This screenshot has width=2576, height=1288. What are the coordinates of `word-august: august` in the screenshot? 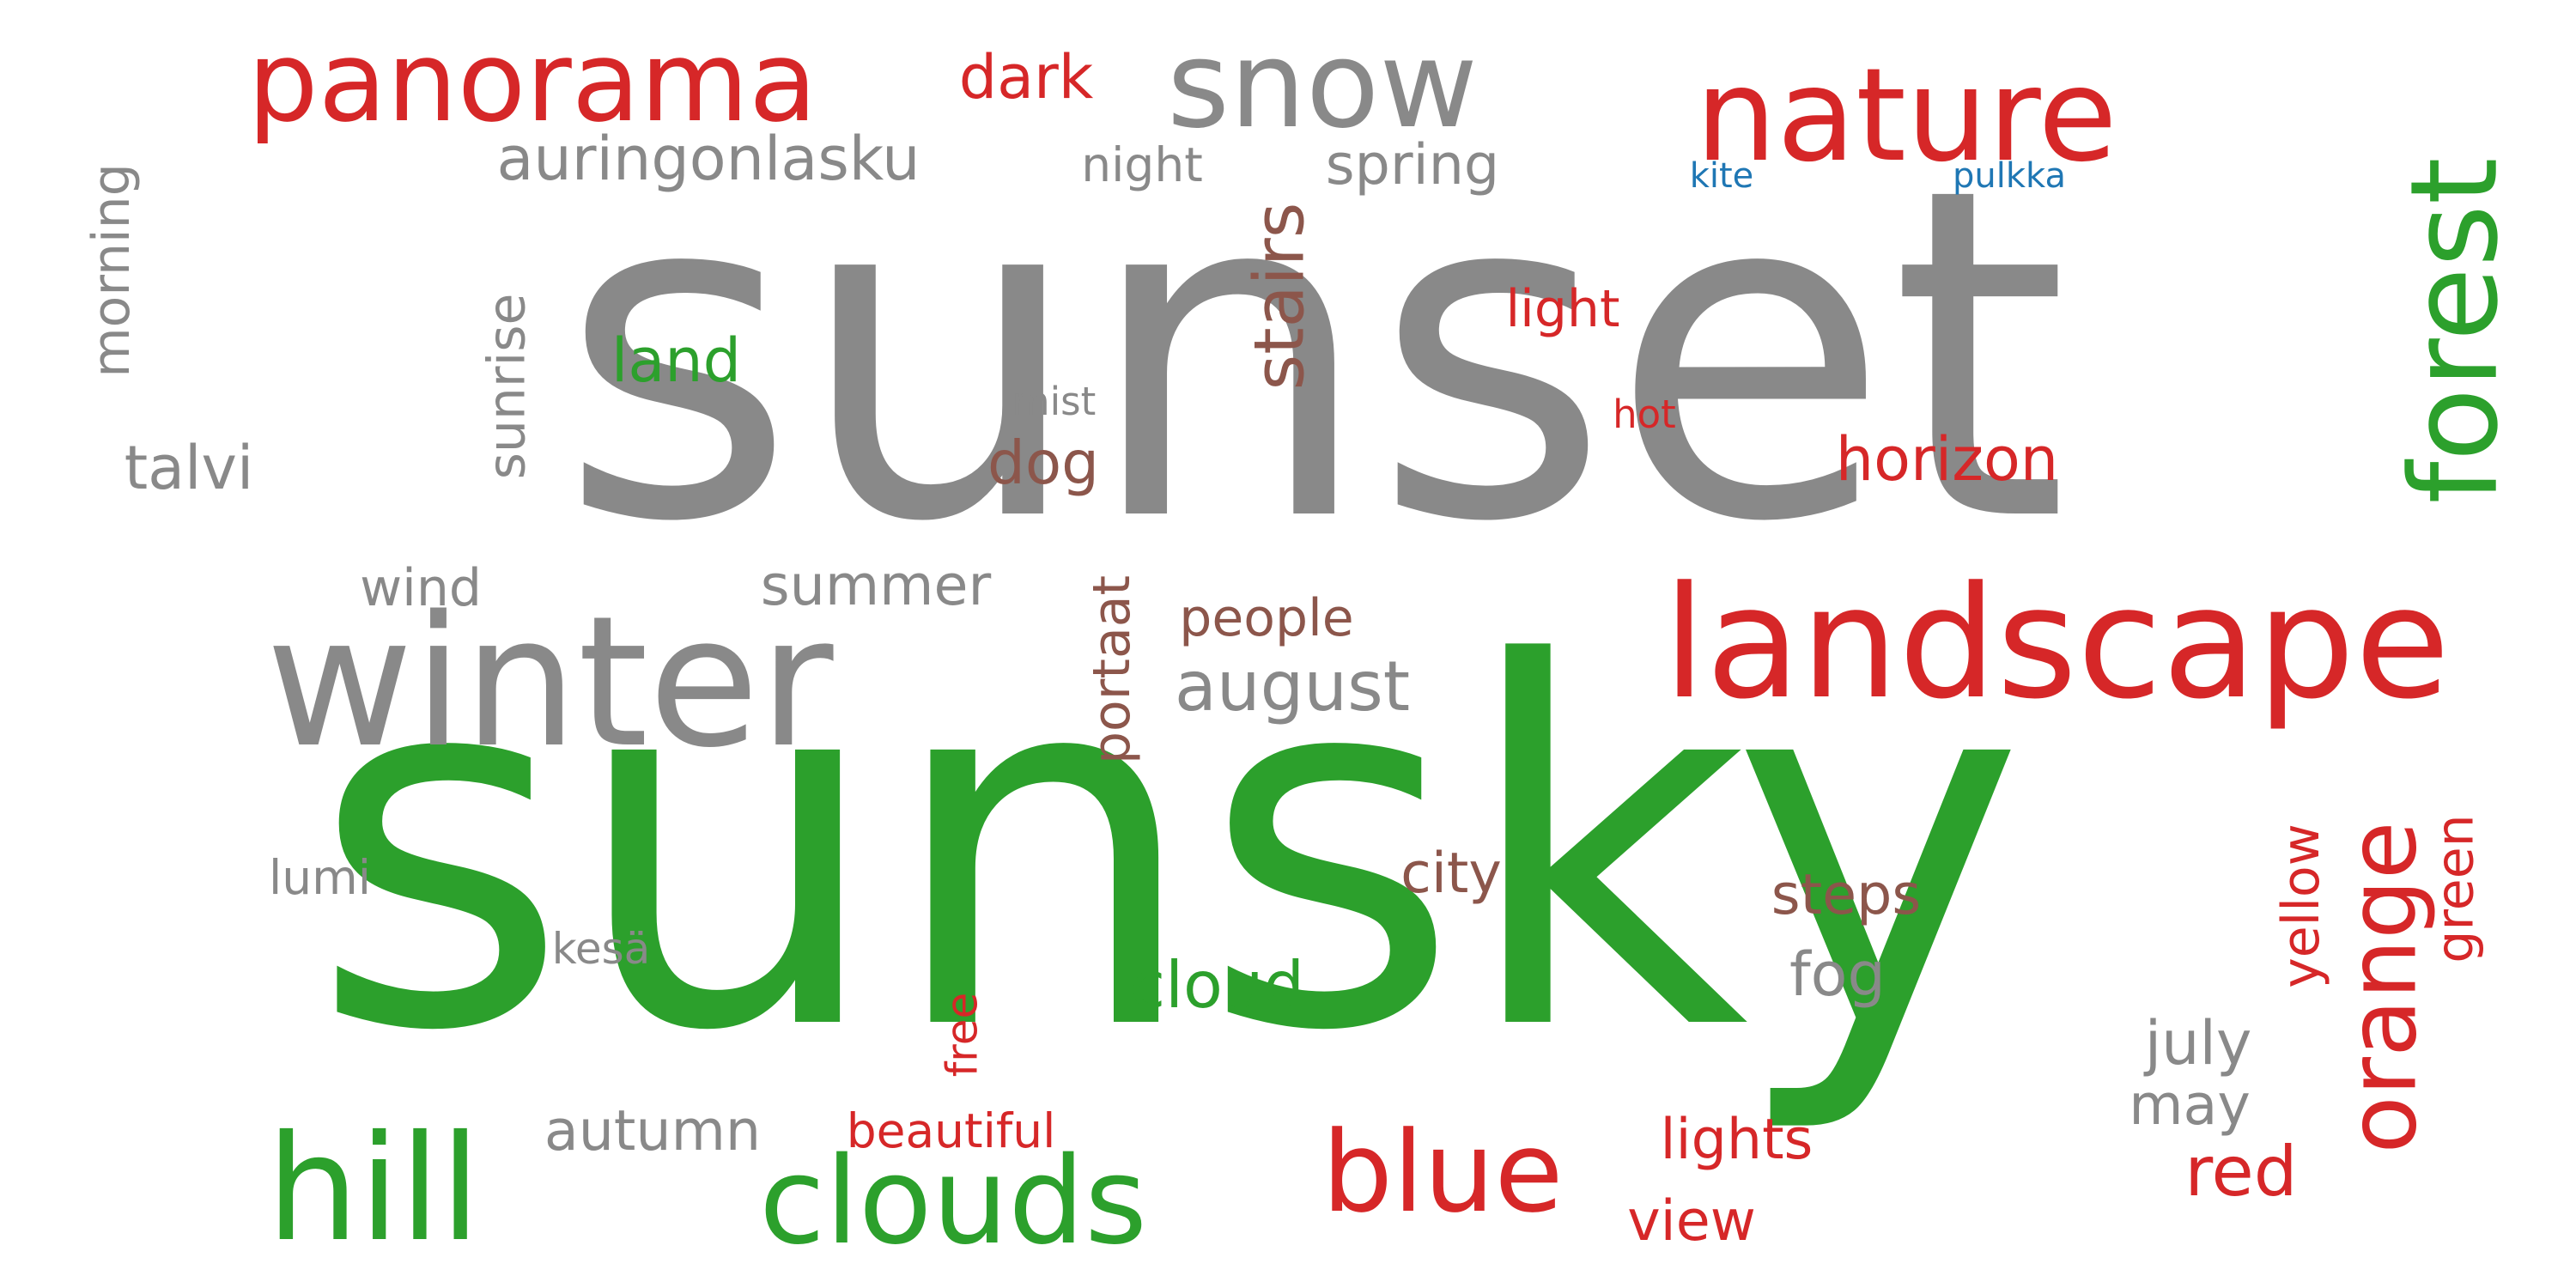 It's located at (1292, 686).